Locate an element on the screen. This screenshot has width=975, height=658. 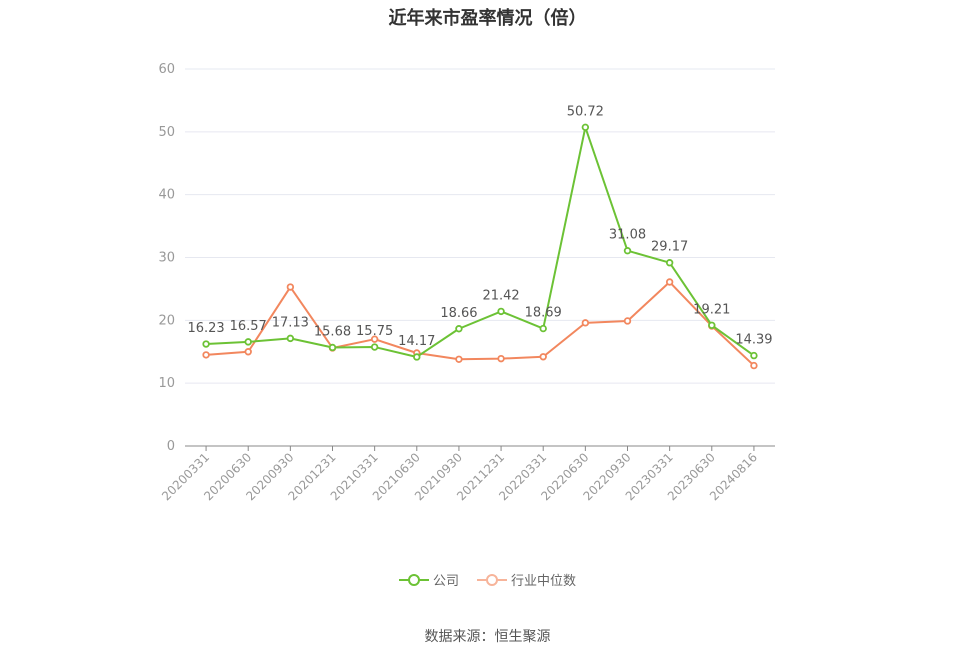
data-label-company: 16.23 is located at coordinates (205, 328).